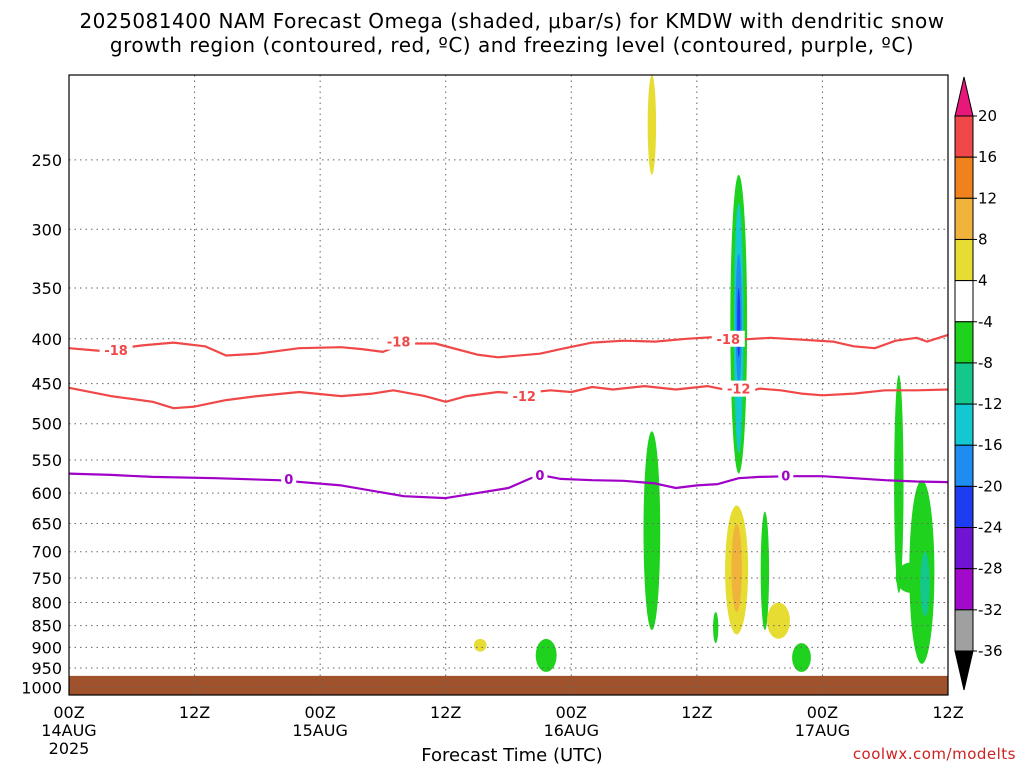  Describe the element at coordinates (990, 528) in the screenshot. I see `colorbar-label: -24` at that location.